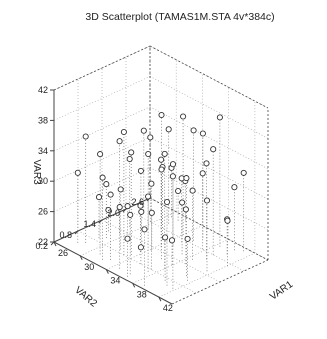  I want to click on z-tick-label: 26, so click(43, 212).